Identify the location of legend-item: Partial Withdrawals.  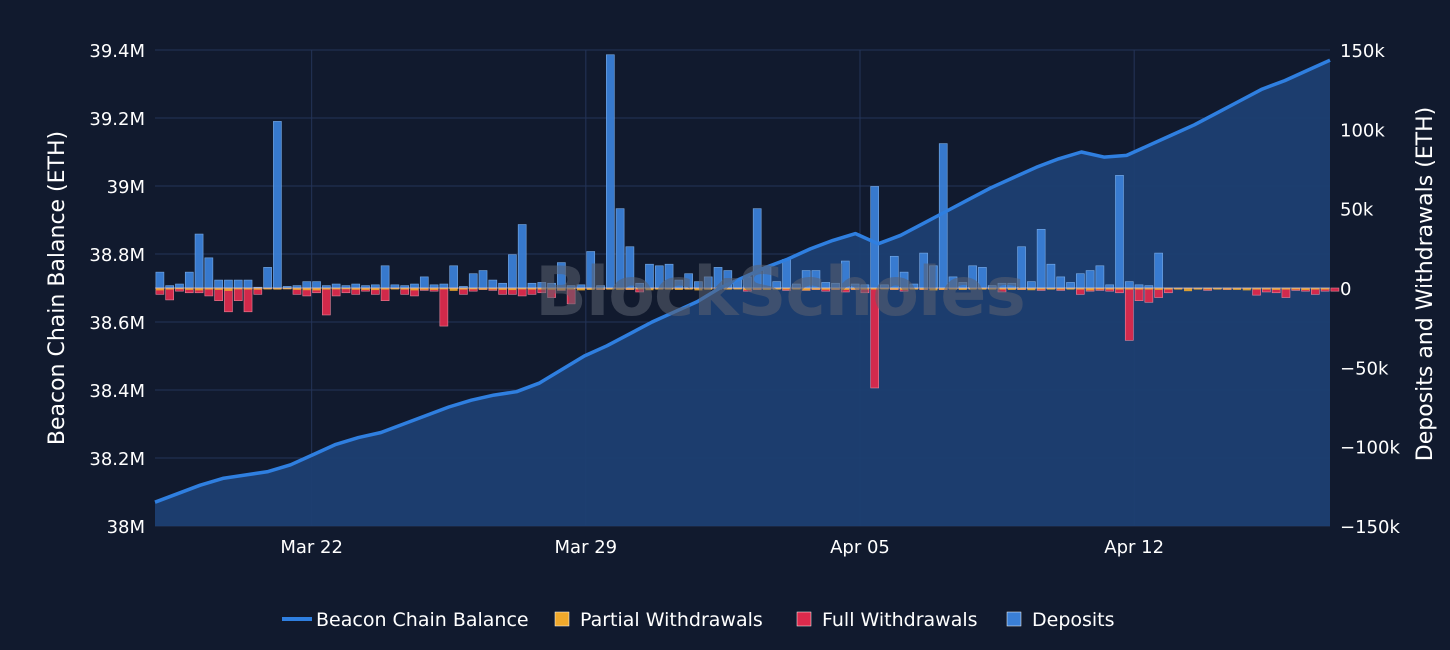
(658, 620).